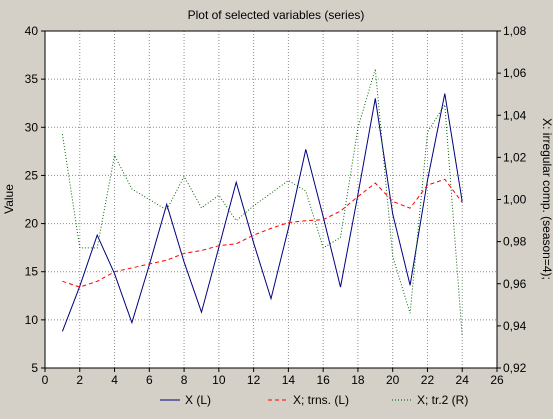 This screenshot has height=419, width=553. I want to click on y-tick-label-left: 5, so click(34, 368).